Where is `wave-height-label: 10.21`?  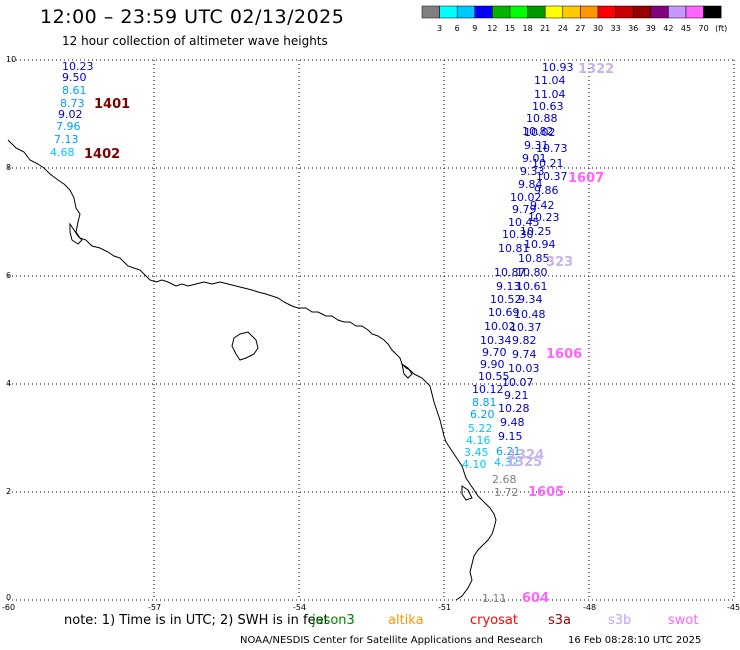
wave-height-label: 10.21 is located at coordinates (548, 163).